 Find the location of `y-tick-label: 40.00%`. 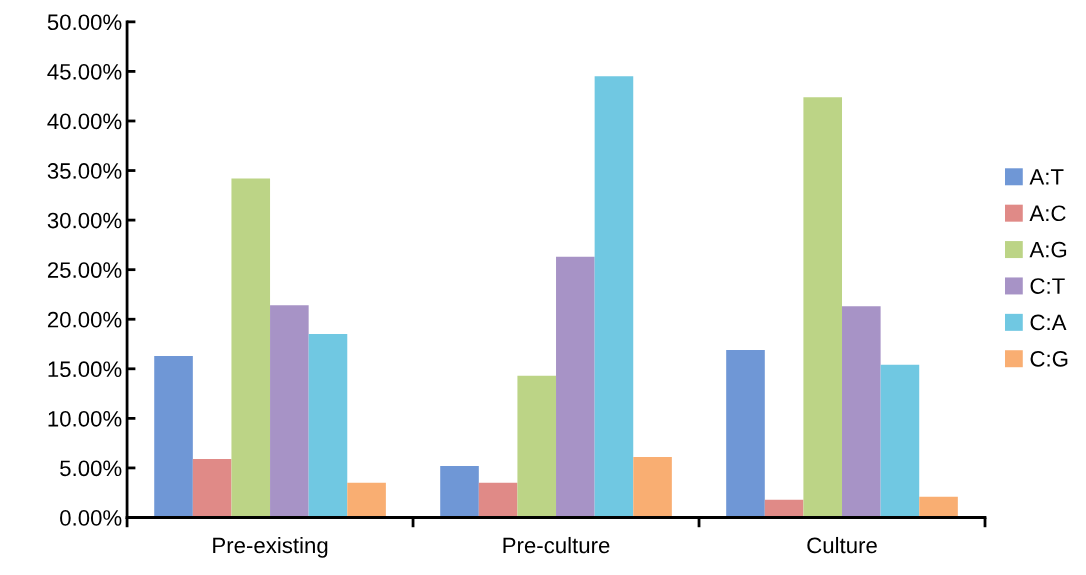

y-tick-label: 40.00% is located at coordinates (84, 121).